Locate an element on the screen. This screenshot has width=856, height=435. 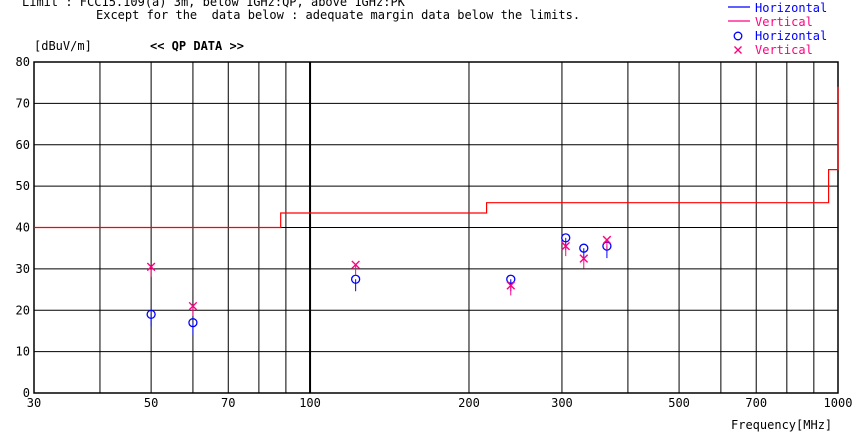
legend-x-symbol is located at coordinates (738, 50).